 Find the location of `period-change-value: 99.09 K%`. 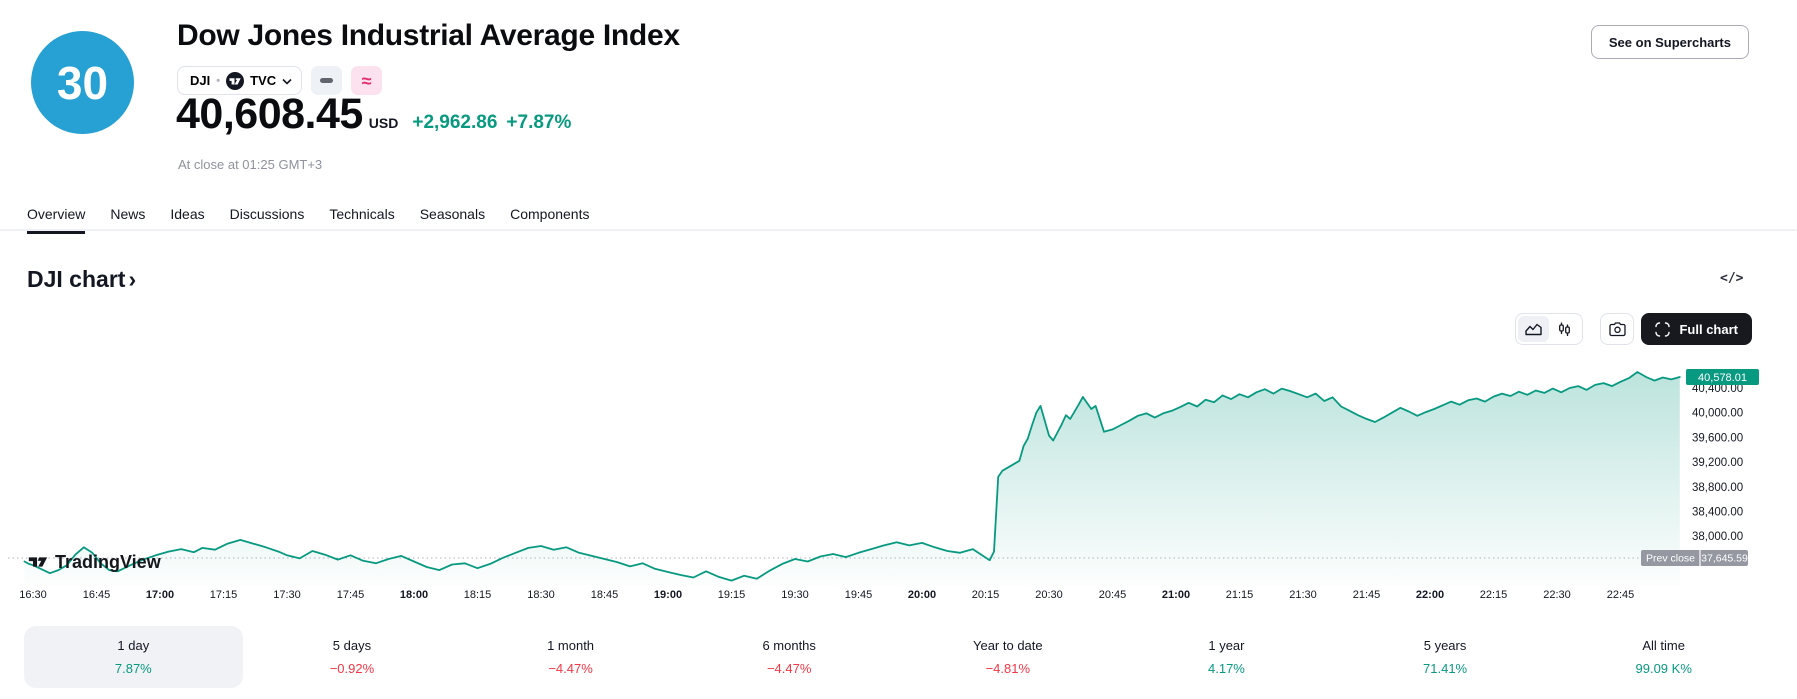

period-change-value: 99.09 K% is located at coordinates (1663, 668).